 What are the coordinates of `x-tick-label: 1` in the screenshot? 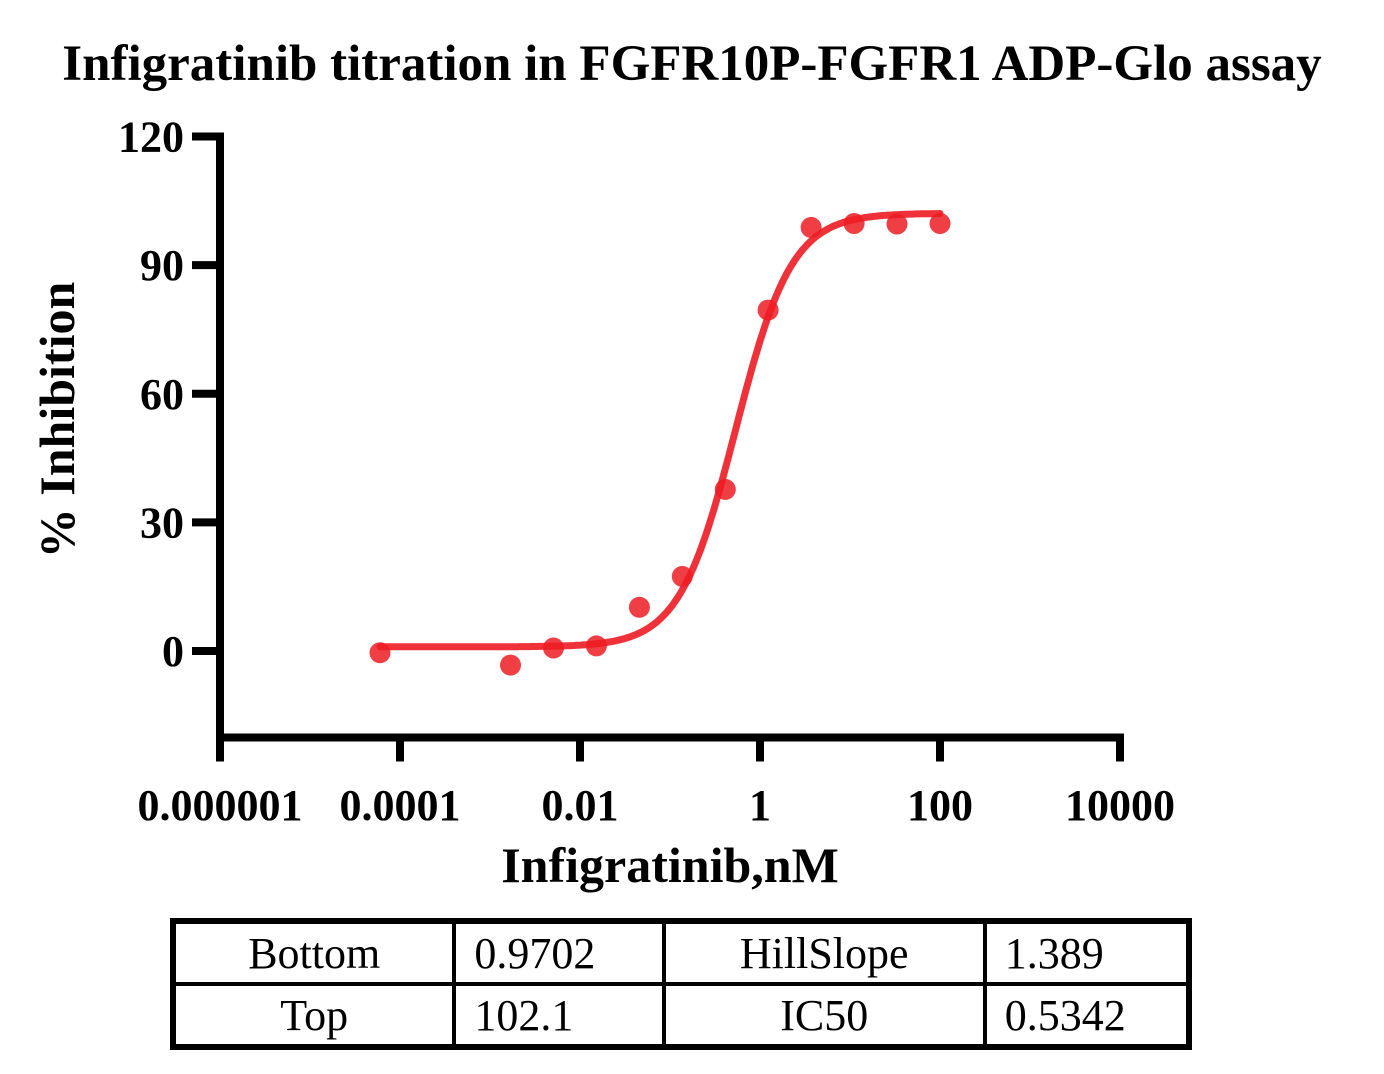 It's located at (760, 805).